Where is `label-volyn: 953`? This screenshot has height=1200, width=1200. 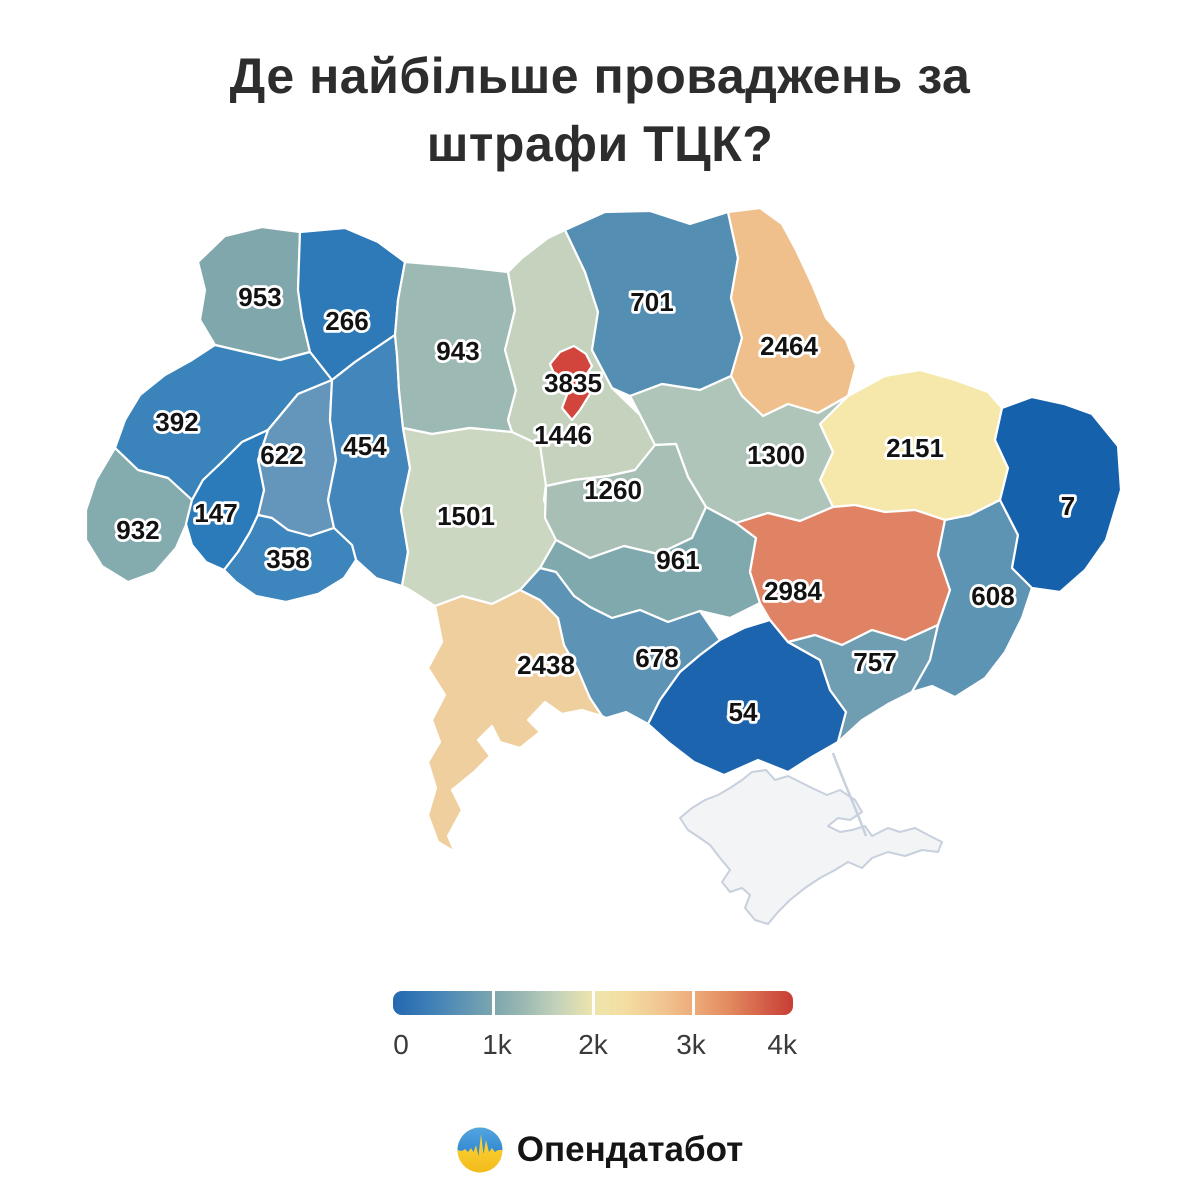 label-volyn: 953 is located at coordinates (259, 297).